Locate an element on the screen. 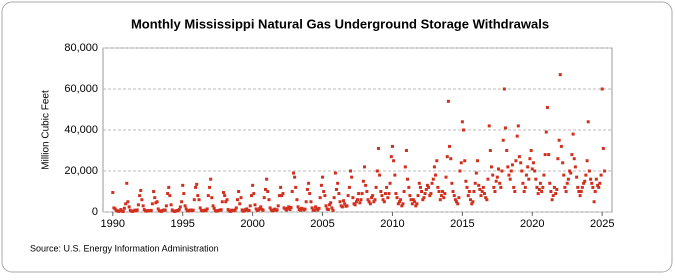 This screenshot has height=280, width=675. y-axis-label: Million Cubic Feet is located at coordinates (46, 130).